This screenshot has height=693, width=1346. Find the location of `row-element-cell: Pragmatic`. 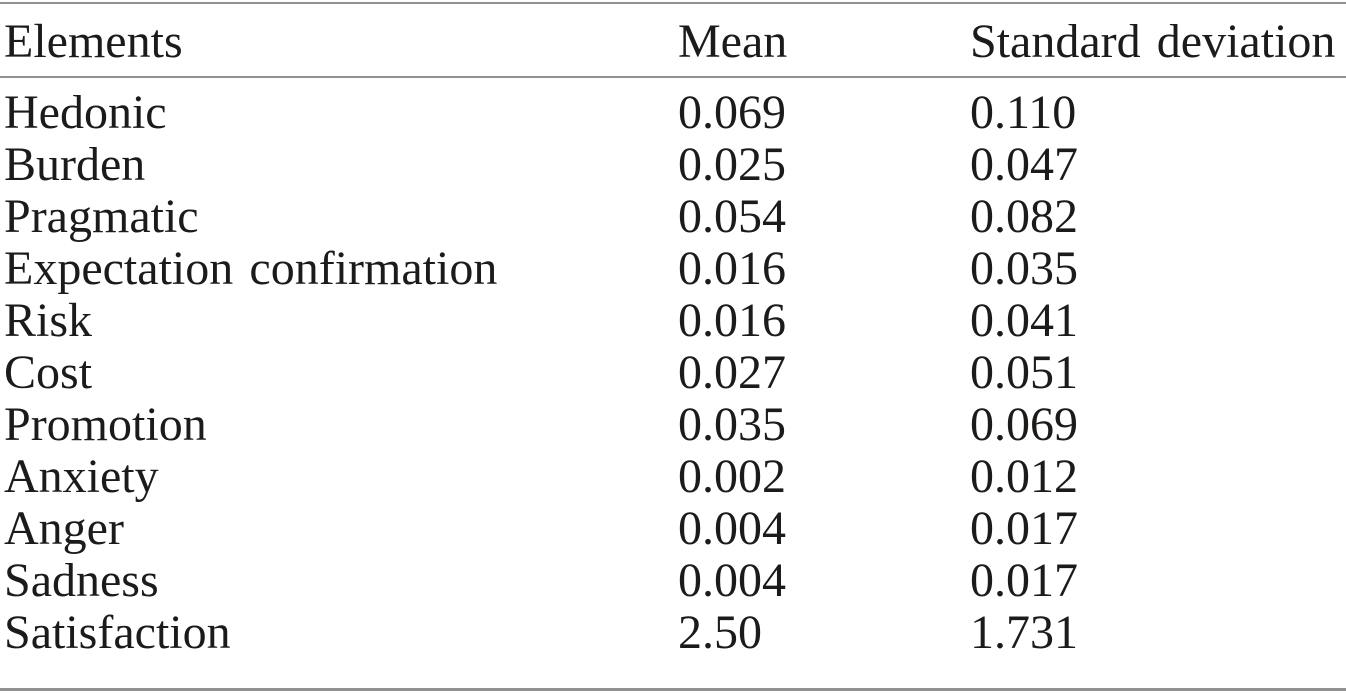

row-element-cell: Pragmatic is located at coordinates (101, 216).